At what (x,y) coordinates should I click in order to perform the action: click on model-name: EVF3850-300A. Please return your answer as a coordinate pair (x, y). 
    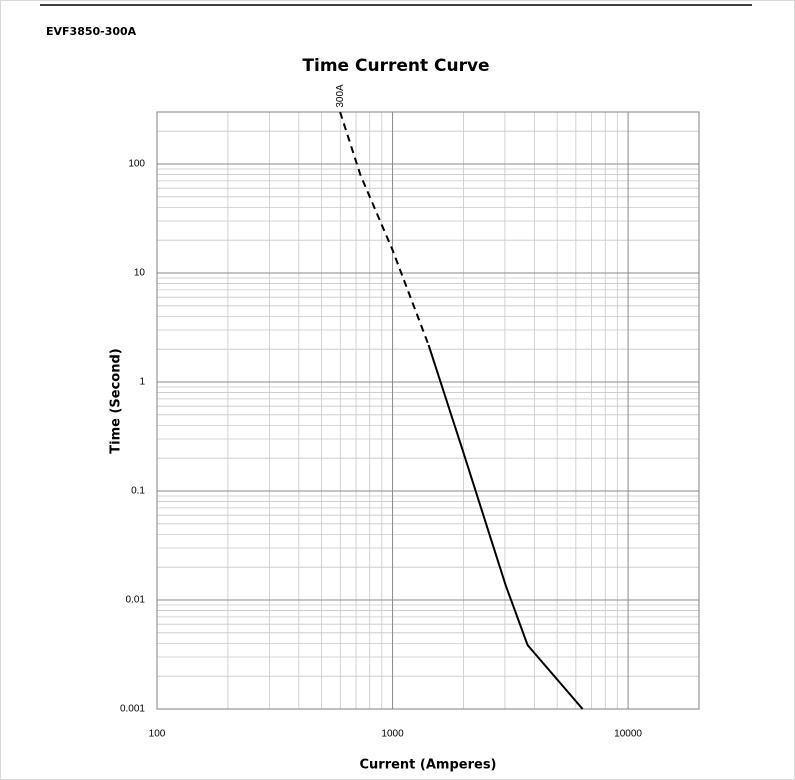
    Looking at the image, I should click on (91, 31).